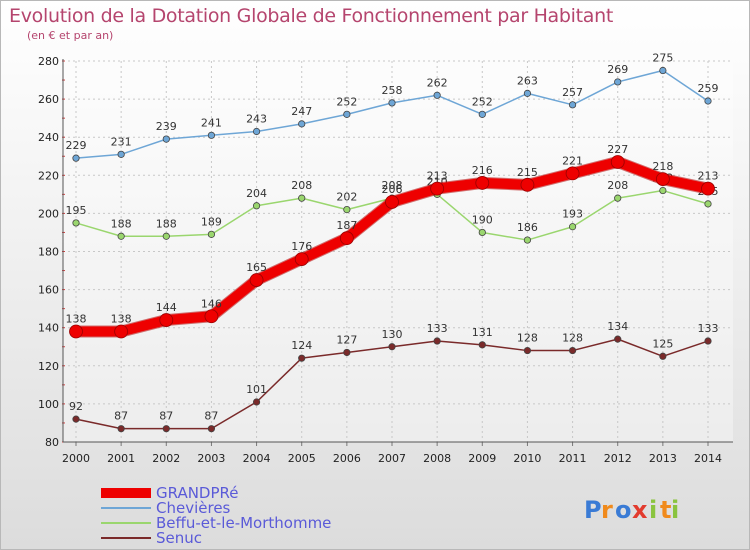 The image size is (750, 550). Describe the element at coordinates (437, 82) in the screenshot. I see `data-label: 262` at that location.